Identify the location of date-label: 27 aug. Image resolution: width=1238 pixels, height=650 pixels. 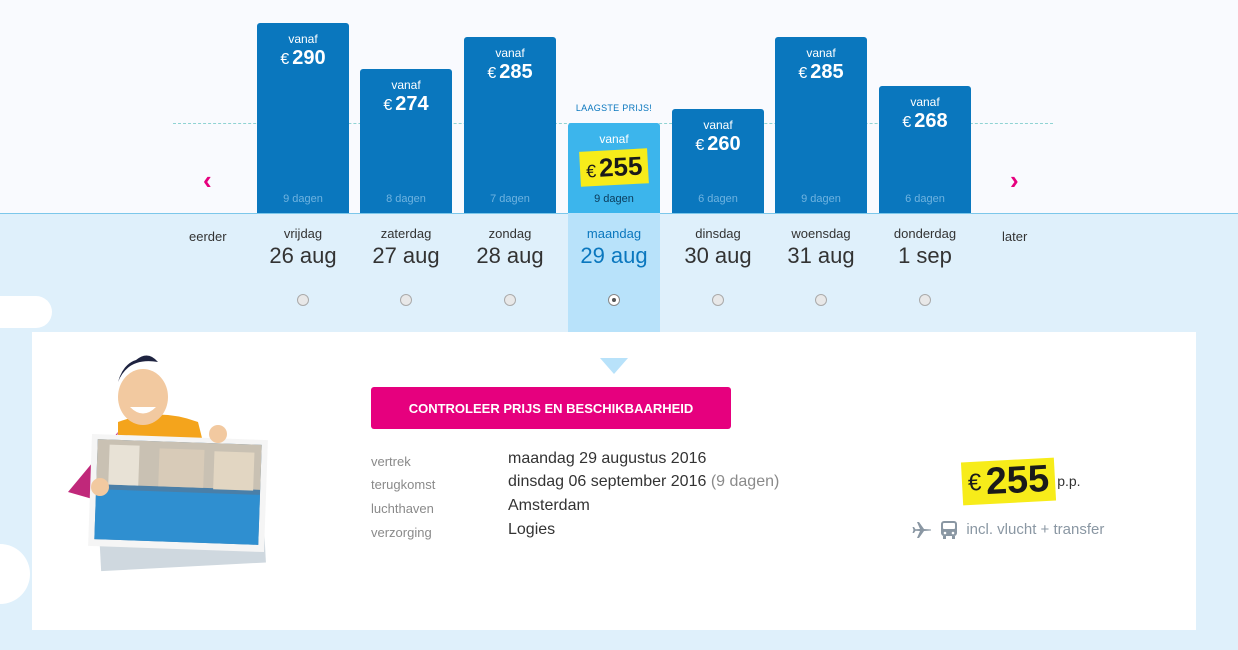
(406, 255).